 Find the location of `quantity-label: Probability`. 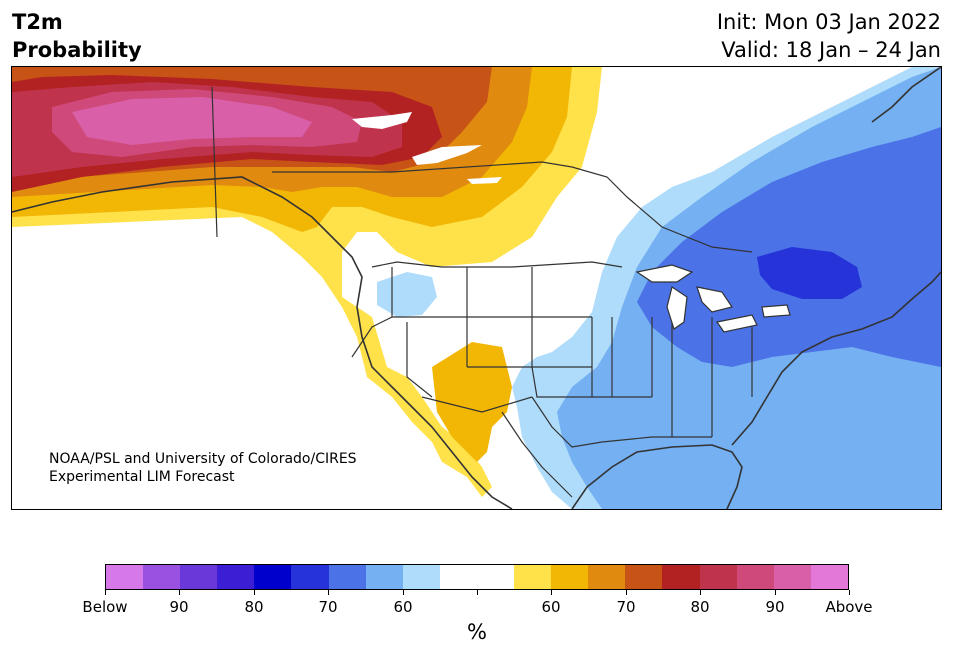

quantity-label: Probability is located at coordinates (77, 50).